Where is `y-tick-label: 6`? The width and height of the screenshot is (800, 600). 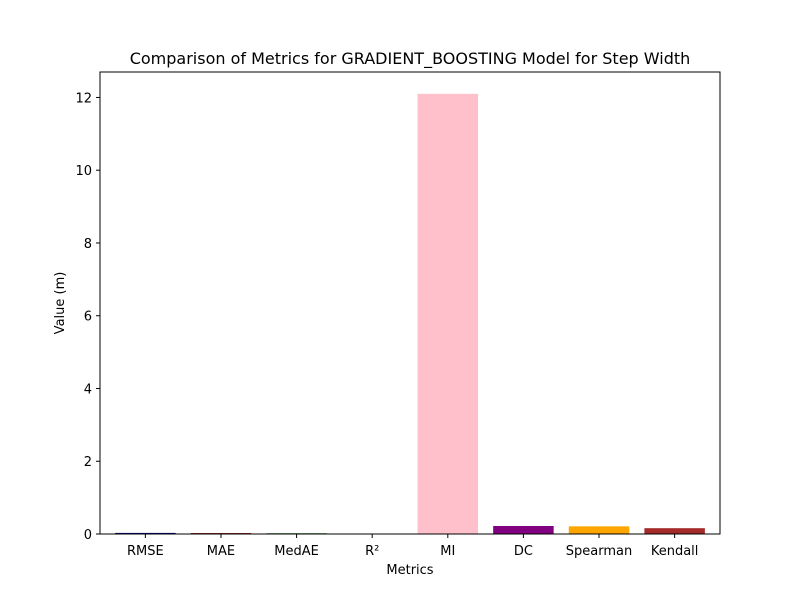
y-tick-label: 6 is located at coordinates (88, 317).